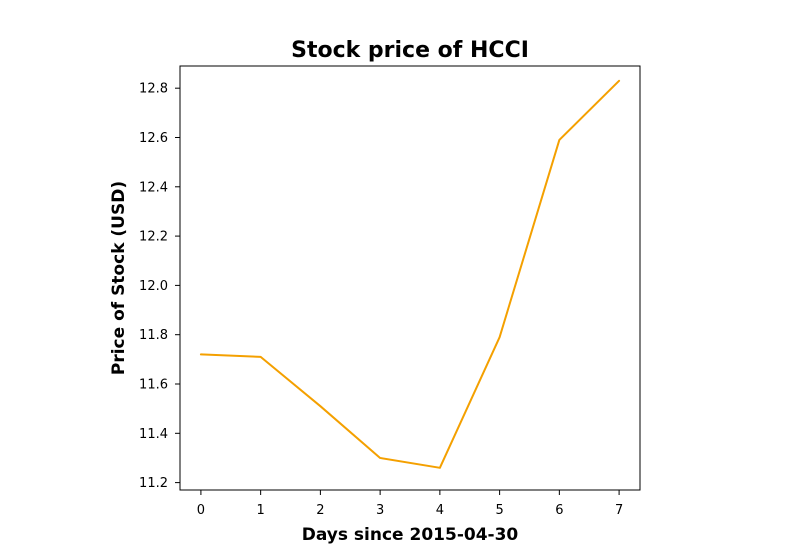 This screenshot has height=550, width=800. Describe the element at coordinates (440, 510) in the screenshot. I see `x-tick-label: 4` at that location.